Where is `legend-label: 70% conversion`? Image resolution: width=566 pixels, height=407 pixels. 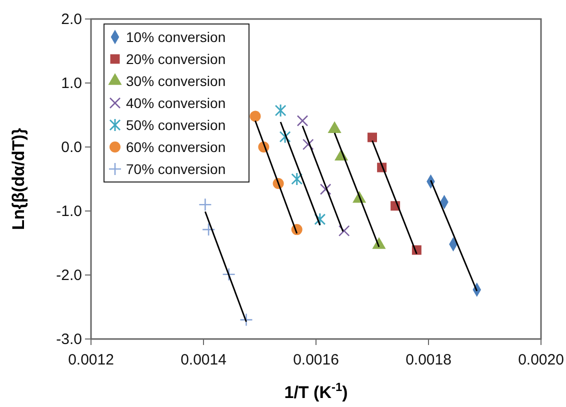 legend-label: 70% conversion is located at coordinates (176, 169).